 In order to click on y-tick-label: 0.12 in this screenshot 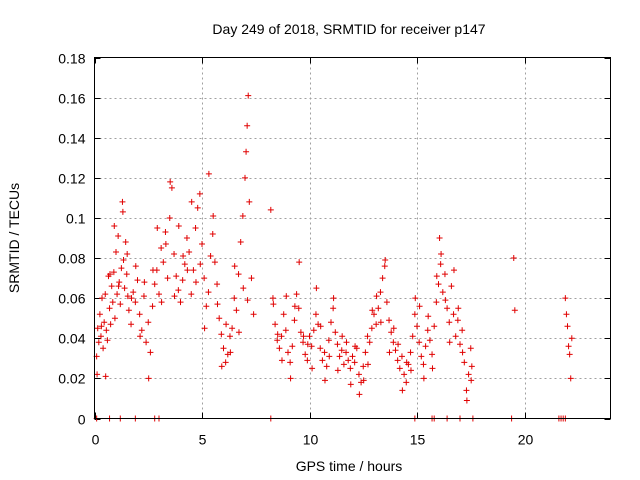, I will do `click(71, 179)`.